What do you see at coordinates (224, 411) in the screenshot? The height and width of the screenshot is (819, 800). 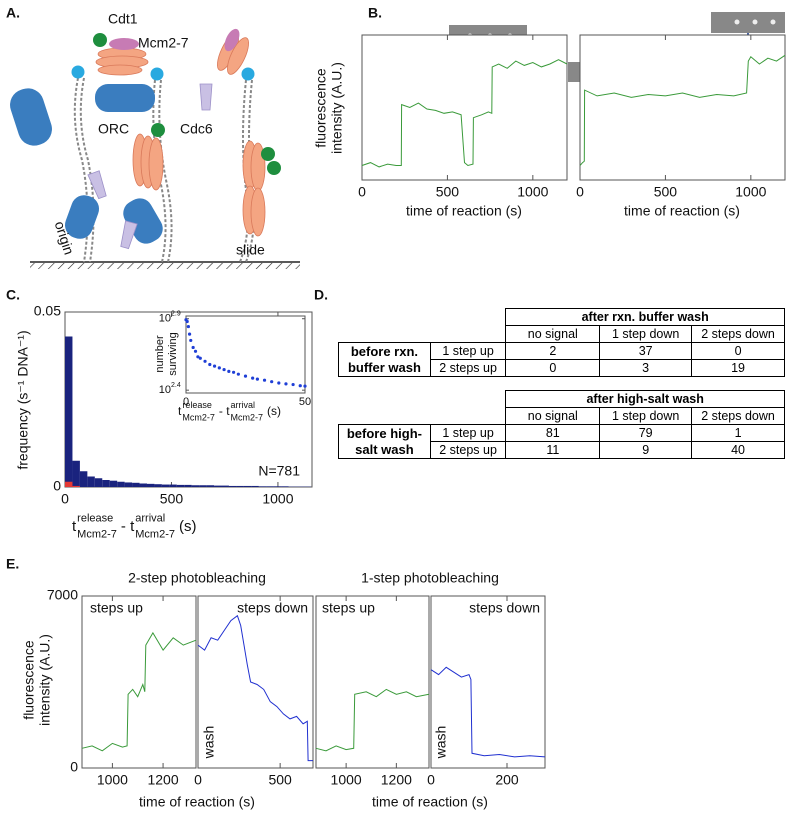 I see `x-axis-label: - t` at bounding box center [224, 411].